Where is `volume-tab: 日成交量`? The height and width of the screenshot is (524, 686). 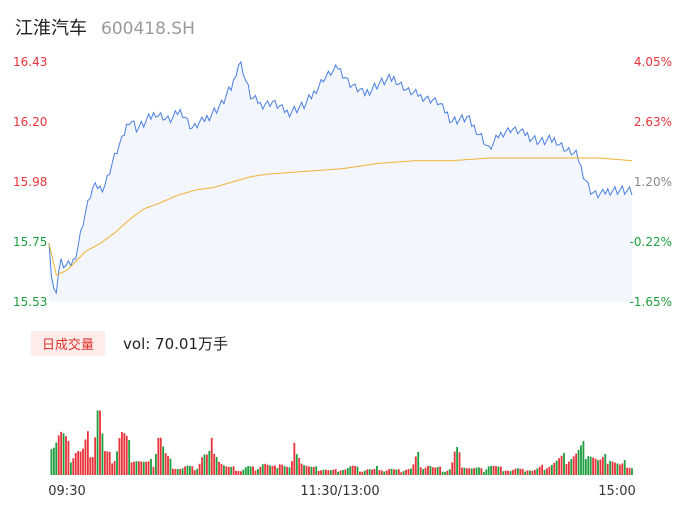
volume-tab: 日成交量 is located at coordinates (68, 343).